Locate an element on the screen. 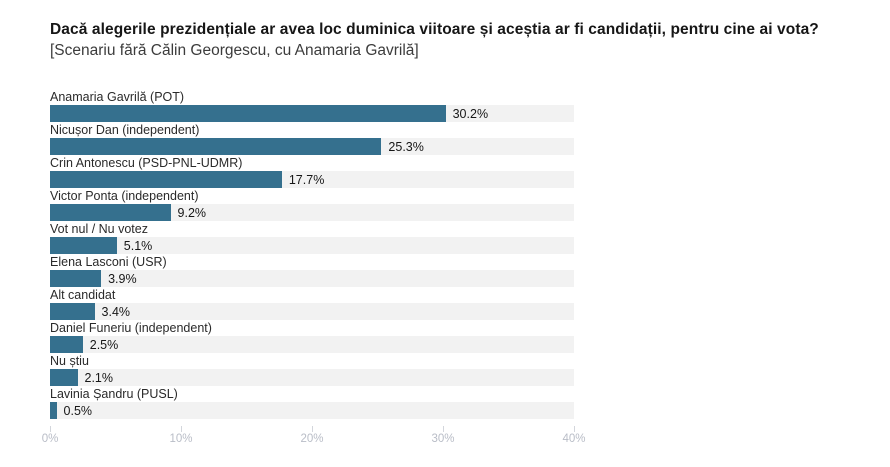 The width and height of the screenshot is (890, 467). chart-row: Anamaria Gavrilă (POT) 30.2% is located at coordinates (312, 105).